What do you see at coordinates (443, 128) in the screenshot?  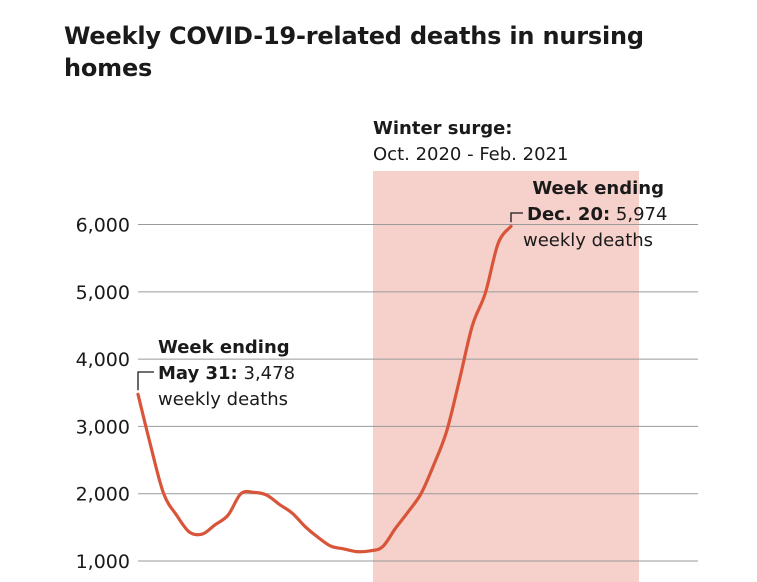 I see `winter-surge-title: Winter surge:` at bounding box center [443, 128].